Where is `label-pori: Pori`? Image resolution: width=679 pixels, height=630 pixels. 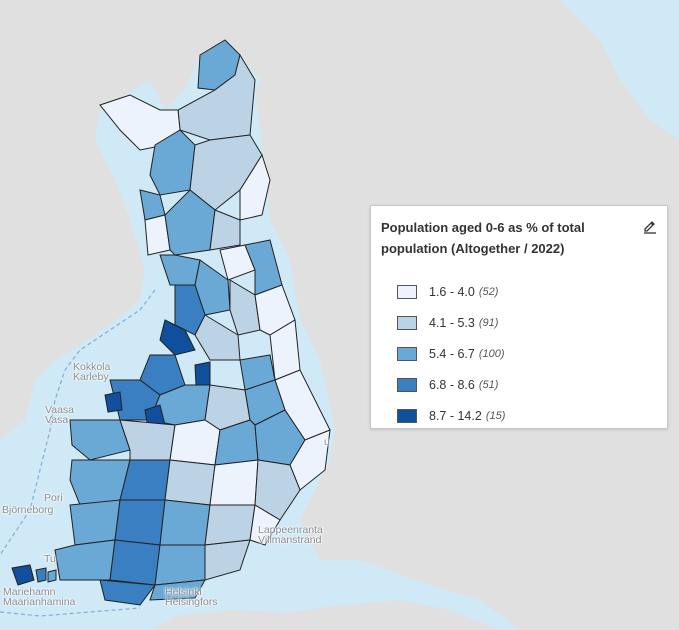
label-pori: Pori is located at coordinates (53, 498).